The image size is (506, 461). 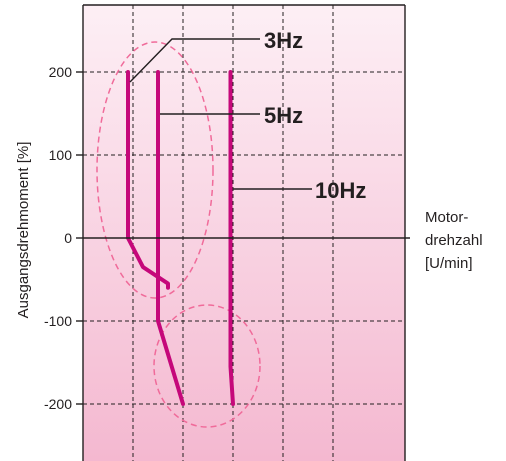 I want to click on low-speed-region-ellipse, so click(x=155, y=170).